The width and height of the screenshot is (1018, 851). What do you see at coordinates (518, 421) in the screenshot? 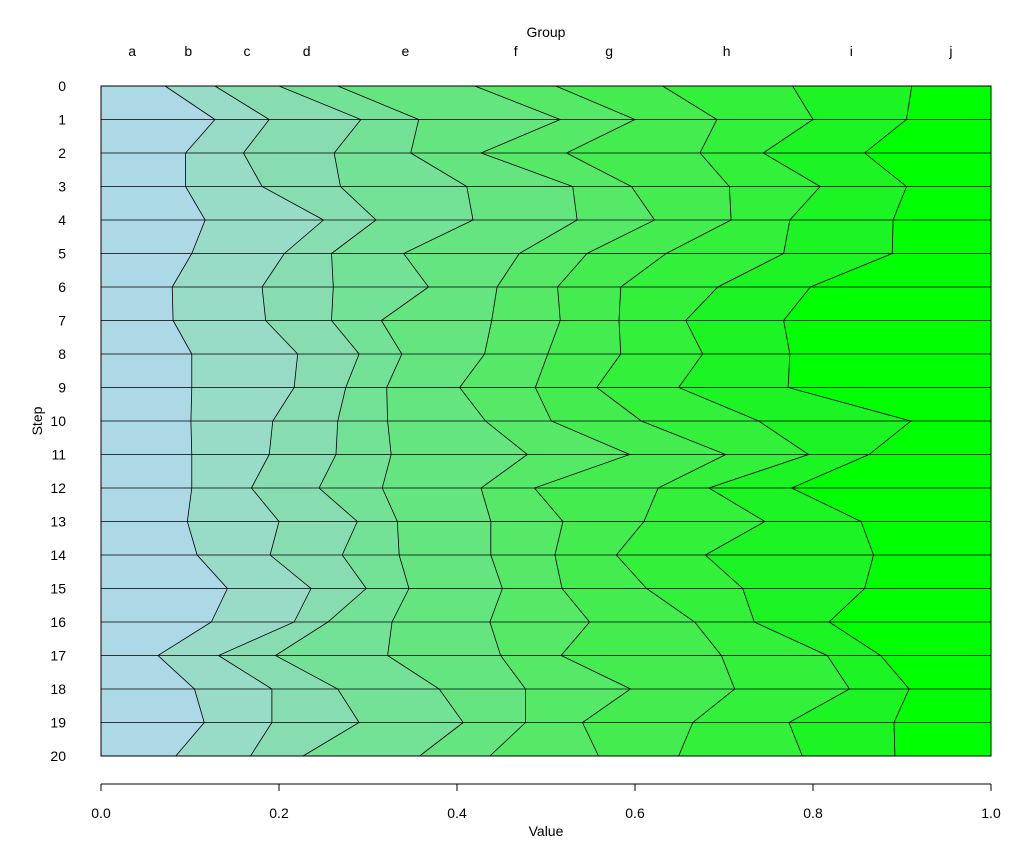
I see `boundary-line-e-f` at bounding box center [518, 421].